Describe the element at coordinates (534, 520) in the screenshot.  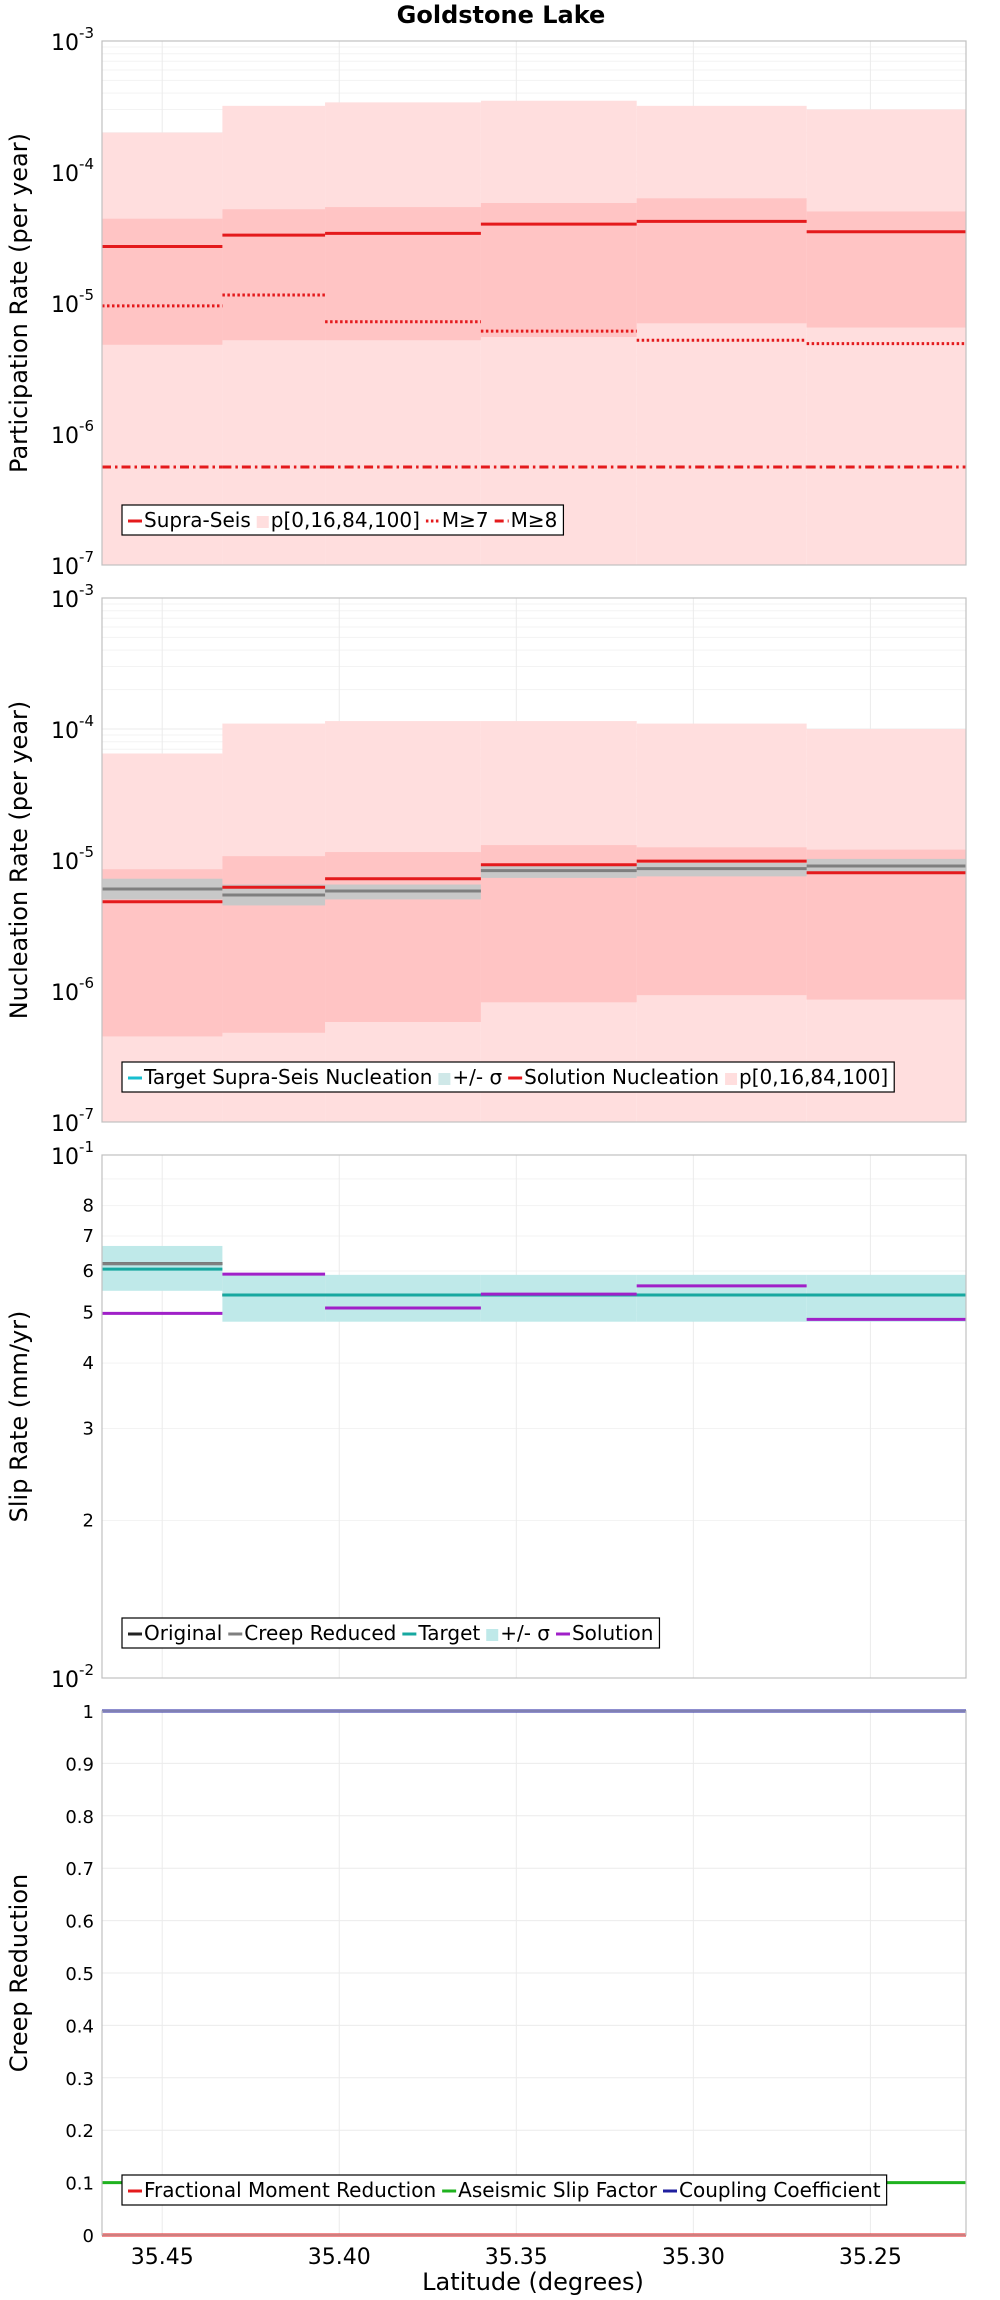
I see `participation-legend-label-3: M≥8` at that location.